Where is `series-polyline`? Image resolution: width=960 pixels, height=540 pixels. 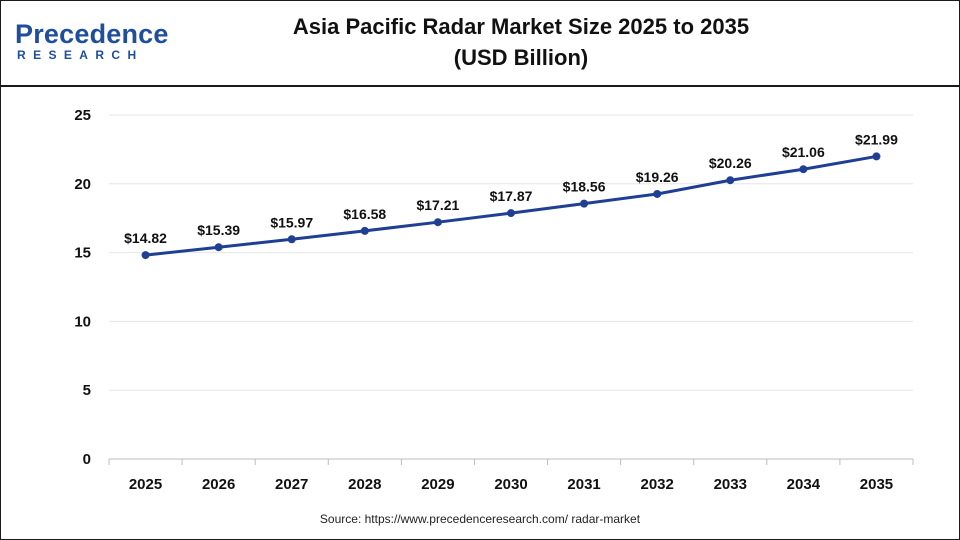
series-polyline is located at coordinates (511, 205).